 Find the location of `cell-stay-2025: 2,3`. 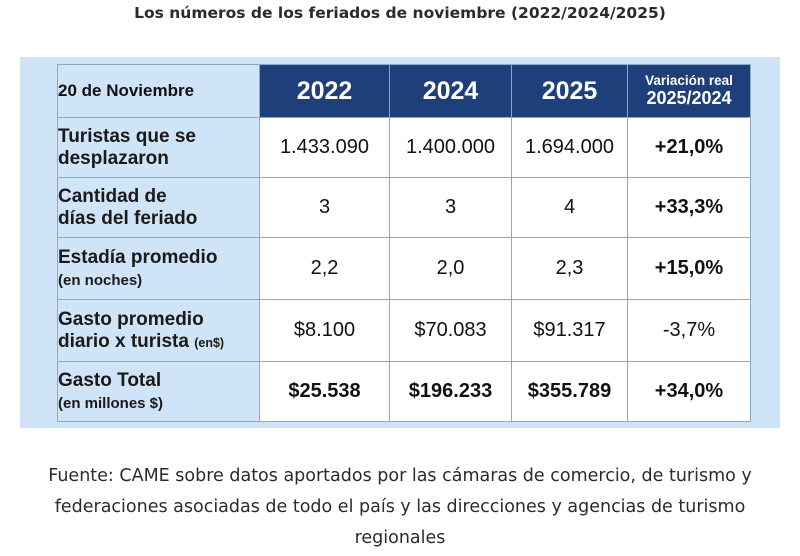

cell-stay-2025: 2,3 is located at coordinates (569, 268).